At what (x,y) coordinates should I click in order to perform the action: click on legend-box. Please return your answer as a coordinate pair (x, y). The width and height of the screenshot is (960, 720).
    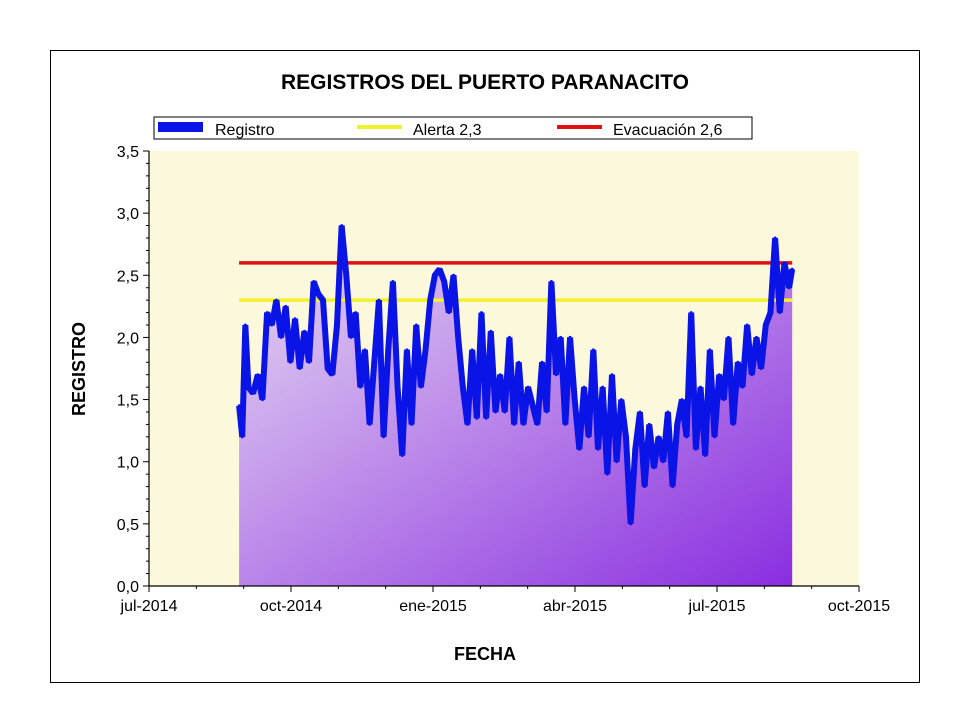
    Looking at the image, I should click on (453, 128).